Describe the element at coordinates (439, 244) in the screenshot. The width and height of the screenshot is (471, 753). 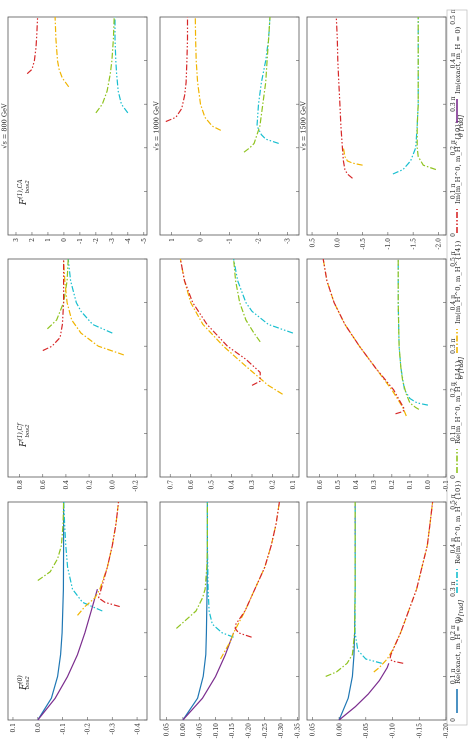
I see `y-tick-label: -2.0` at that location.